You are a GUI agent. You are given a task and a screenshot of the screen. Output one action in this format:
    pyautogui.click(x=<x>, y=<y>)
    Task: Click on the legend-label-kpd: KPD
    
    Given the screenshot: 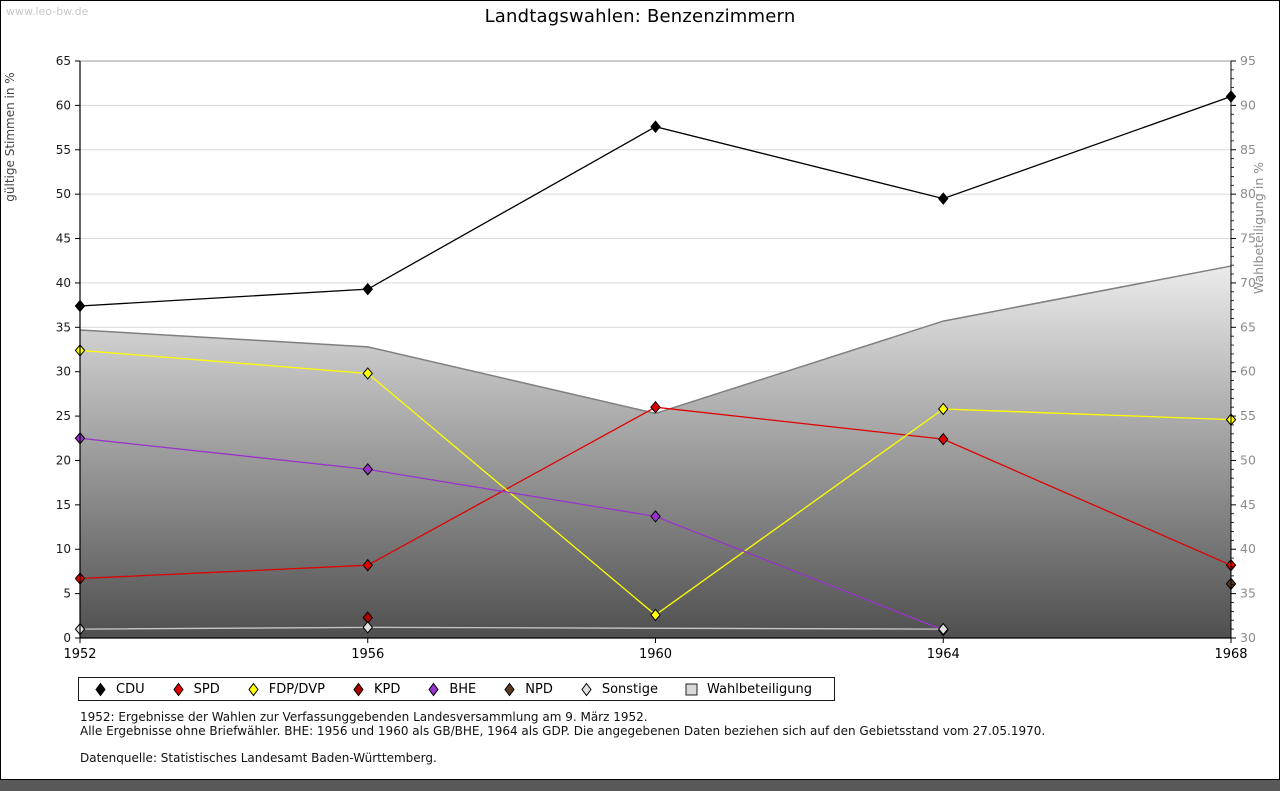 What is the action you would take?
    pyautogui.click(x=387, y=689)
    